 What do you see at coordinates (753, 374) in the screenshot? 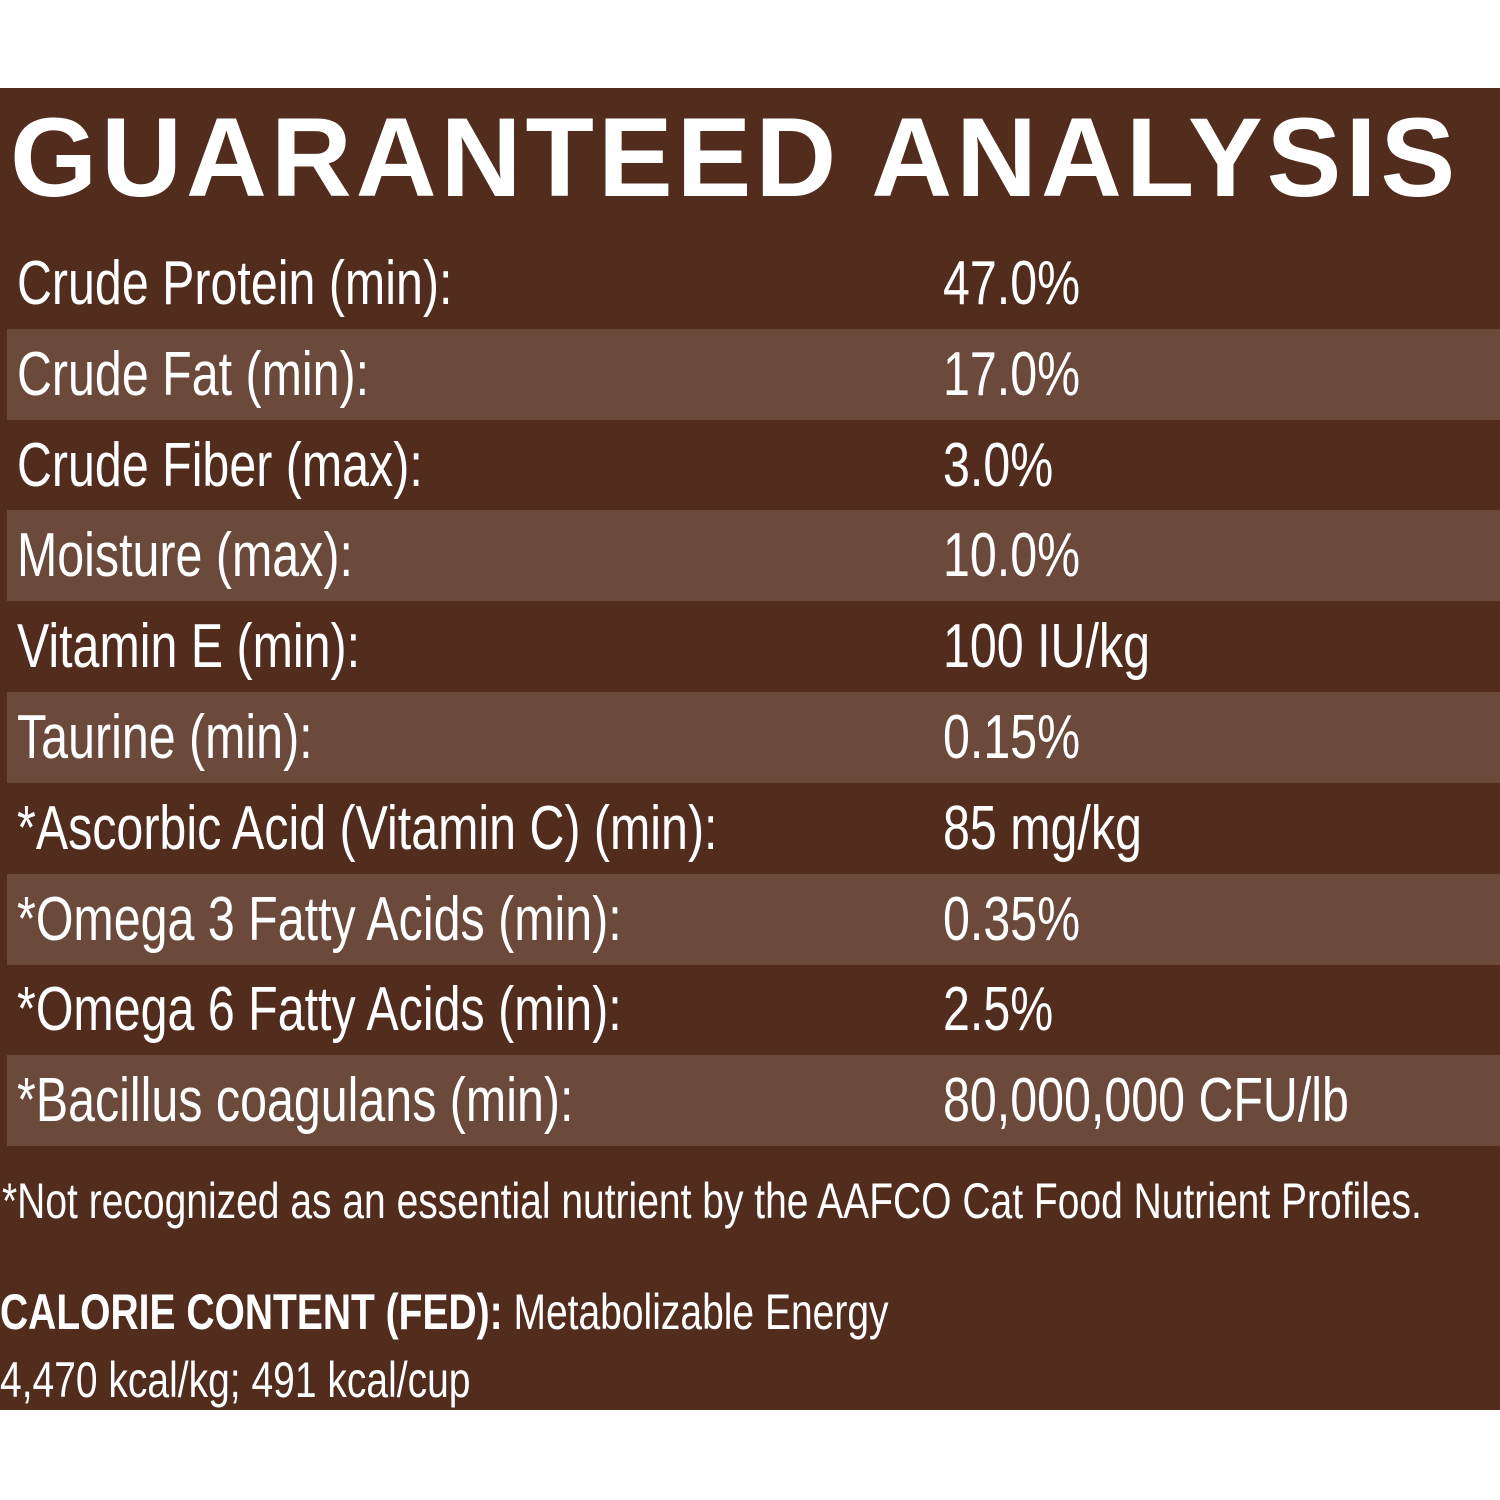
I see `table-row: Crude Fat (min): 17.0%` at bounding box center [753, 374].